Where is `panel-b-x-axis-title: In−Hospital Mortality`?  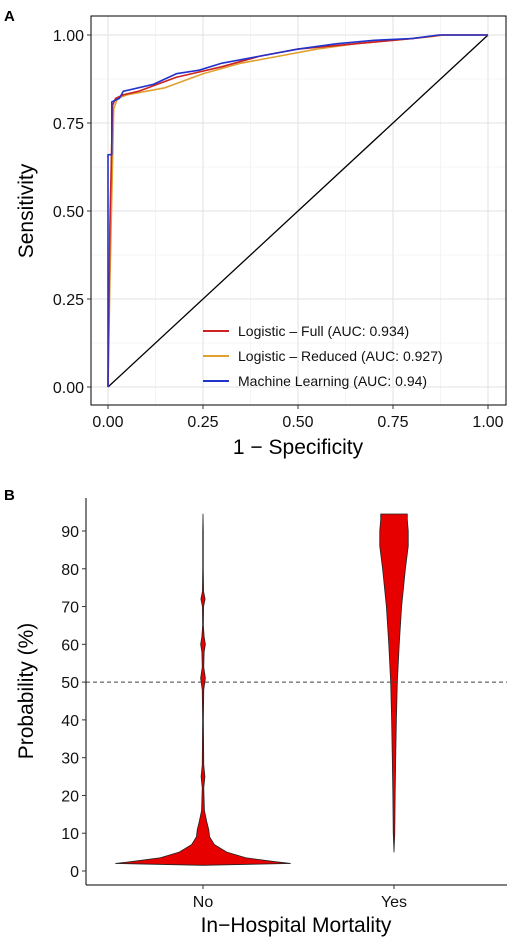 panel-b-x-axis-title: In−Hospital Mortality is located at coordinates (296, 925).